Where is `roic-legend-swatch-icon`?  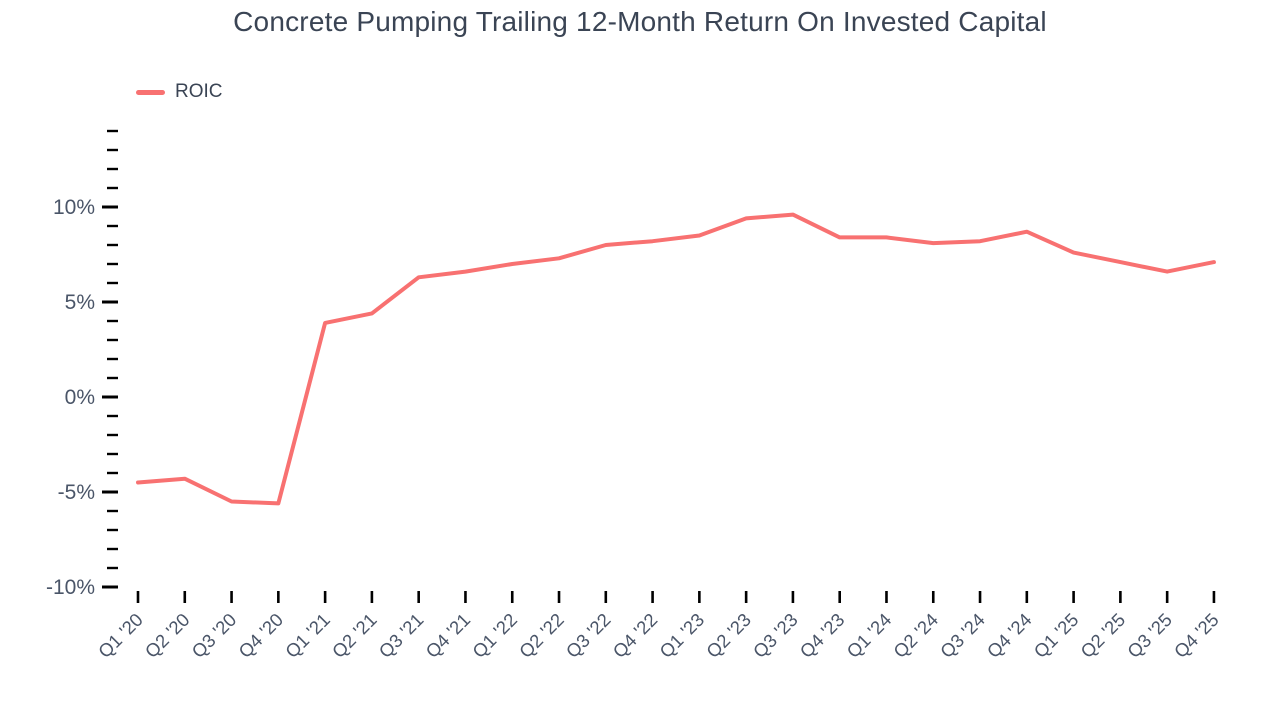
roic-legend-swatch-icon is located at coordinates (150, 92).